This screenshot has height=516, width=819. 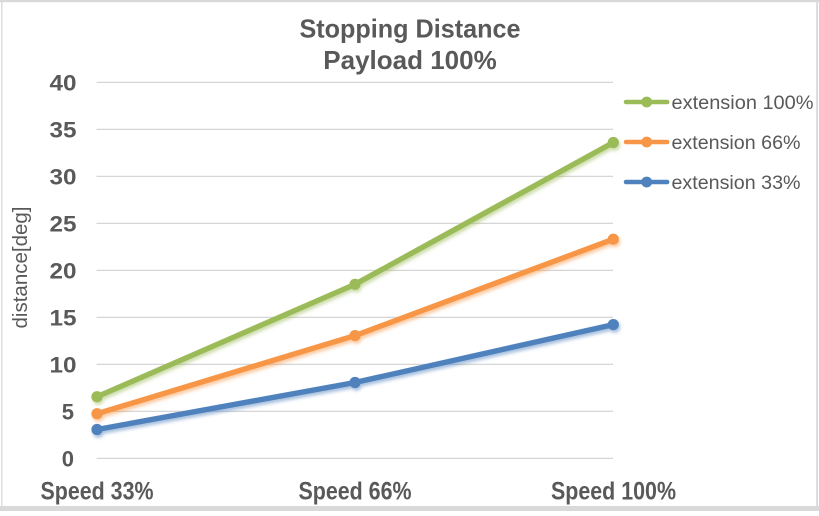 I want to click on svg-text: 35, so click(x=63, y=129).